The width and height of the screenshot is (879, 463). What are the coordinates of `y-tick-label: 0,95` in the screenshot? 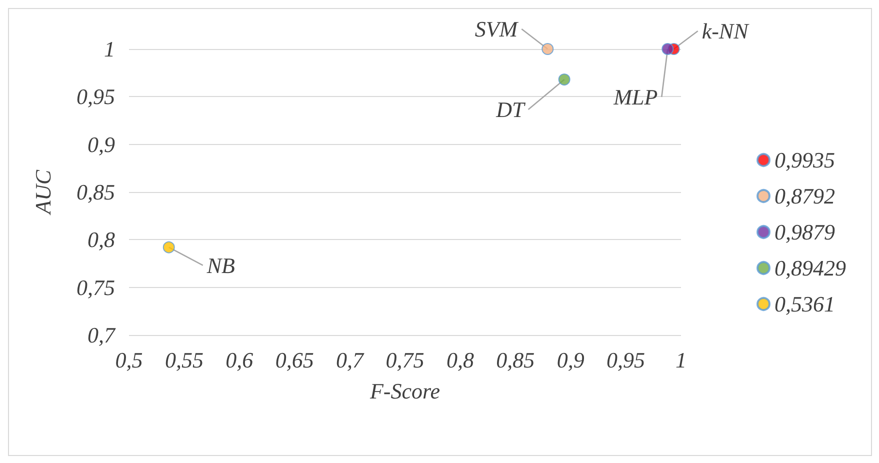 It's located at (95, 97).